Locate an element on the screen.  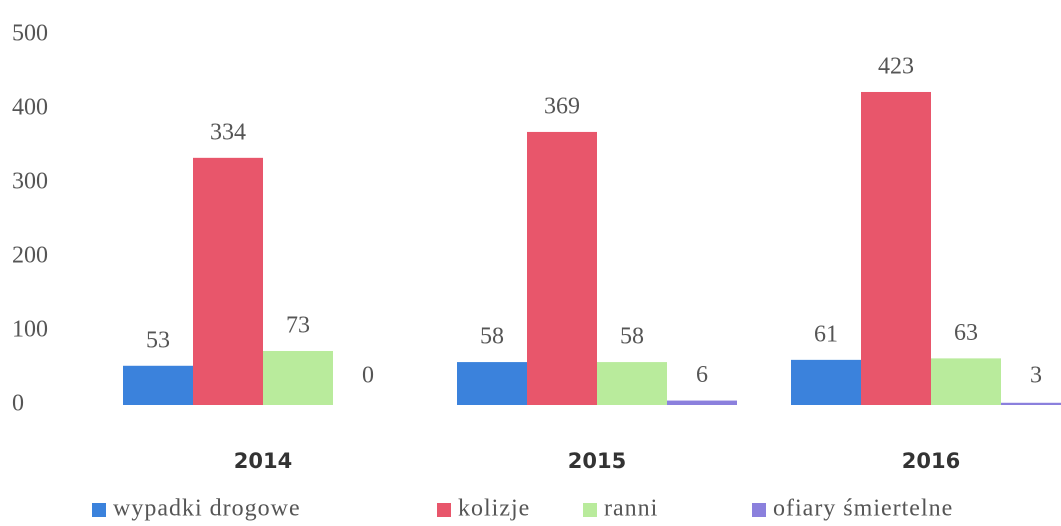
y-tick-label: 400 is located at coordinates (30, 108).